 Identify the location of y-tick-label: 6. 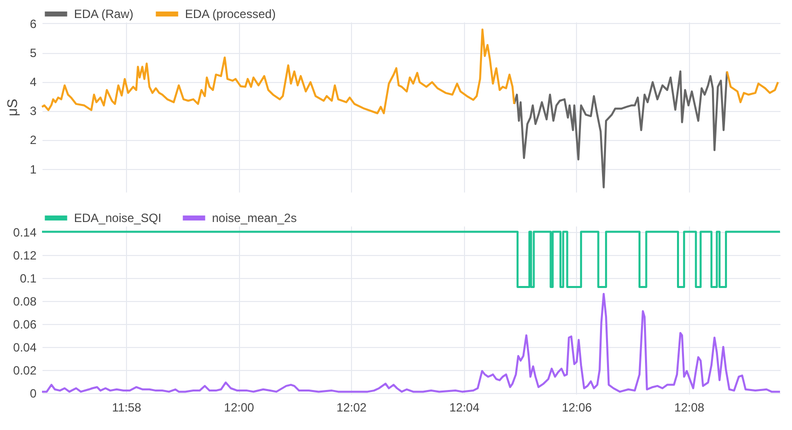
(33, 23).